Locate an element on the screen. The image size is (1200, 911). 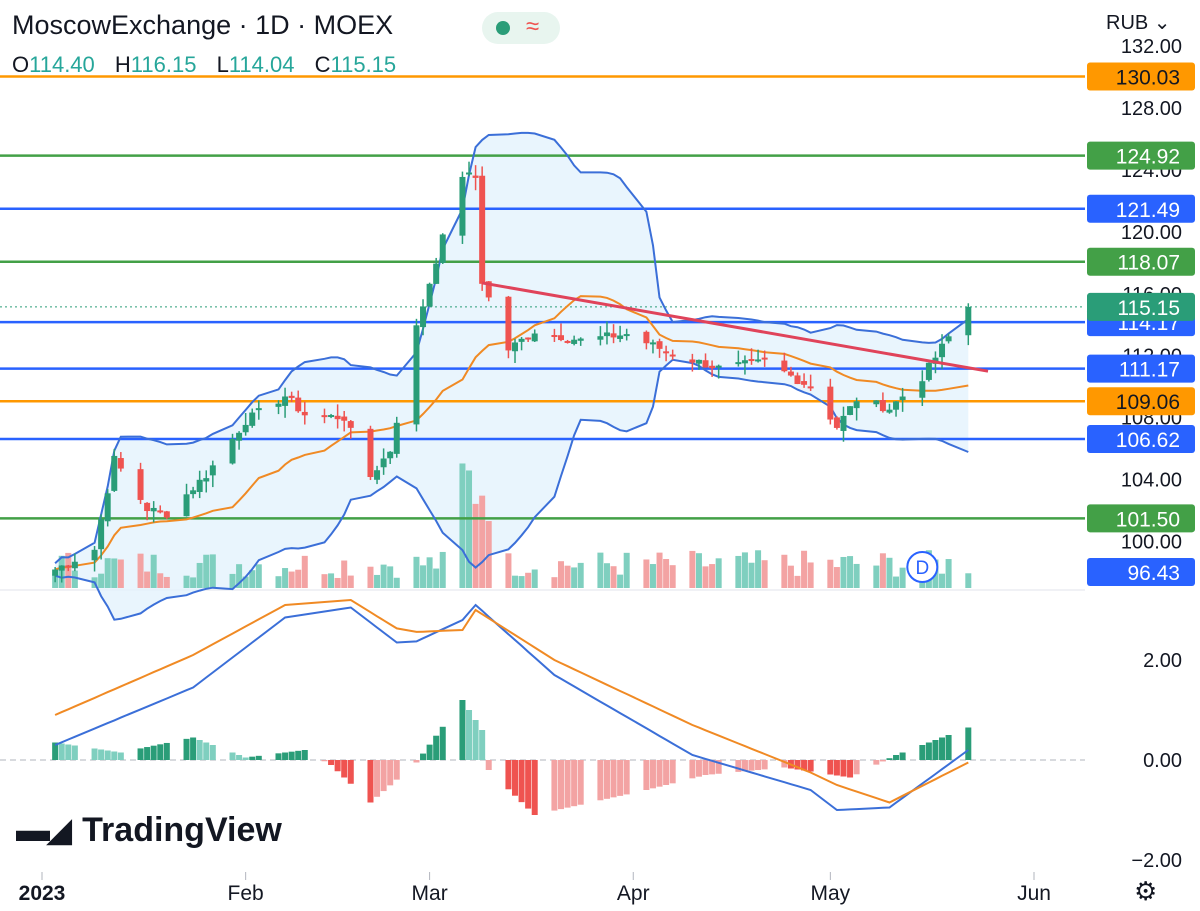
last-price-label: 115.15 is located at coordinates (1148, 308).